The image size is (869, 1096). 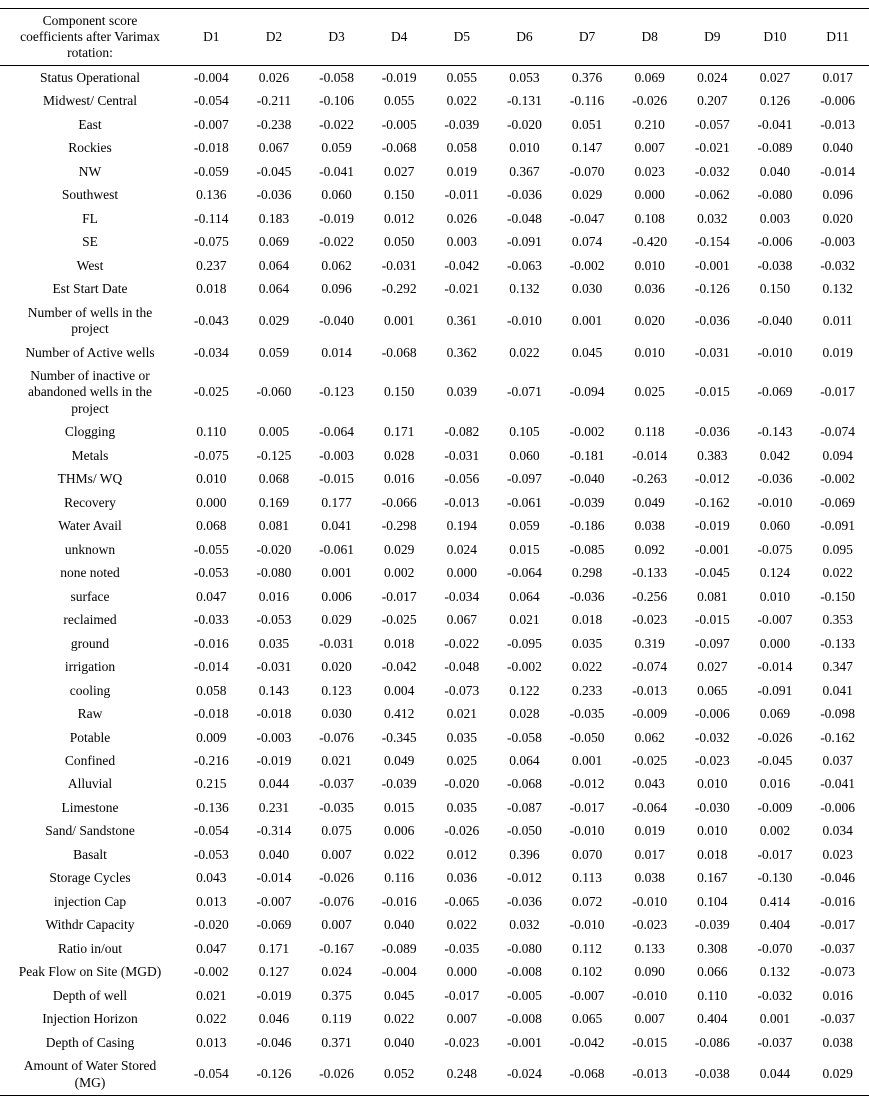 I want to click on cell-value: -0.054, so click(x=211, y=1074).